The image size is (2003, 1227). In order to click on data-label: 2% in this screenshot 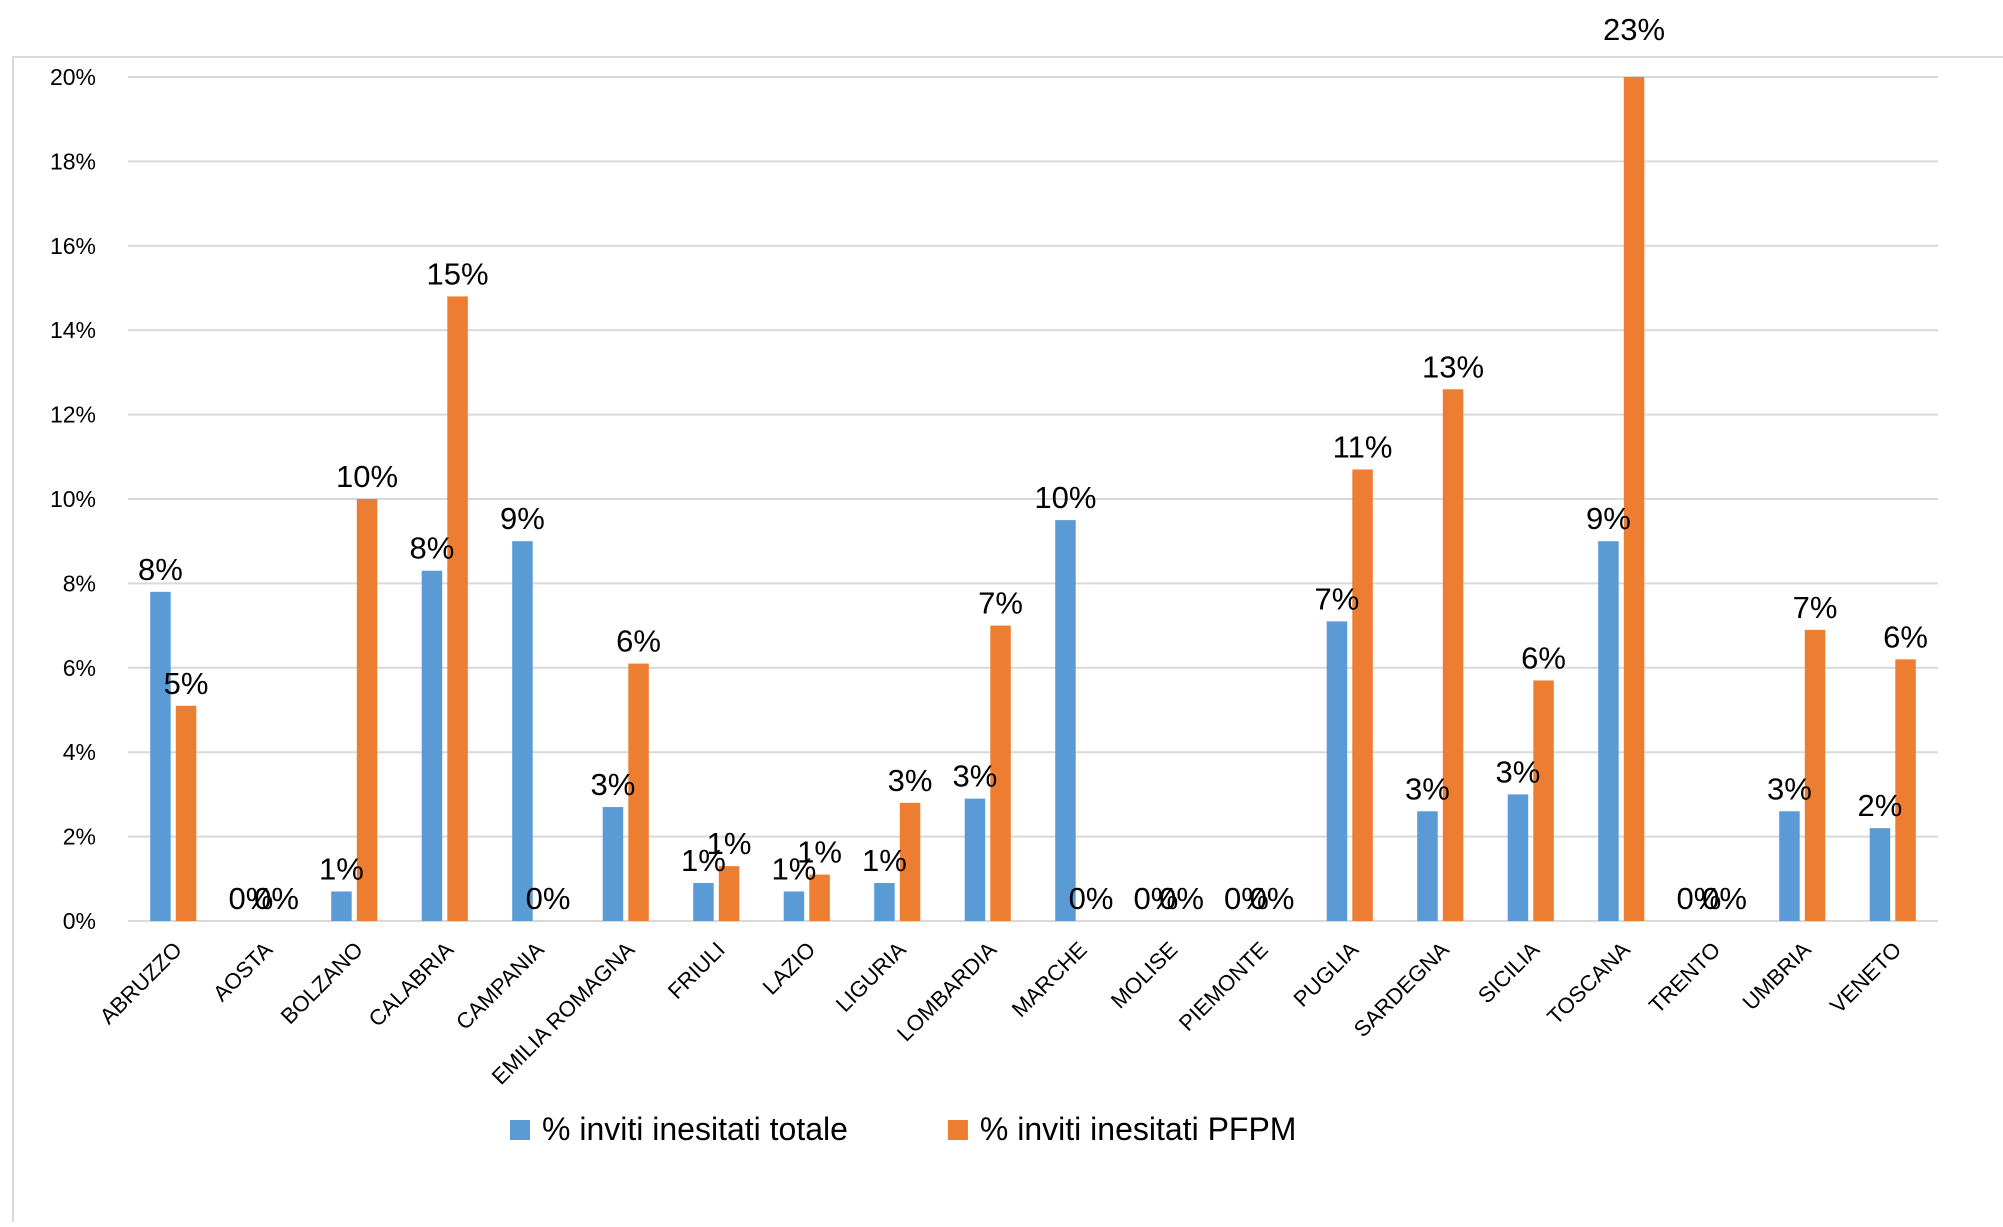, I will do `click(1880, 805)`.